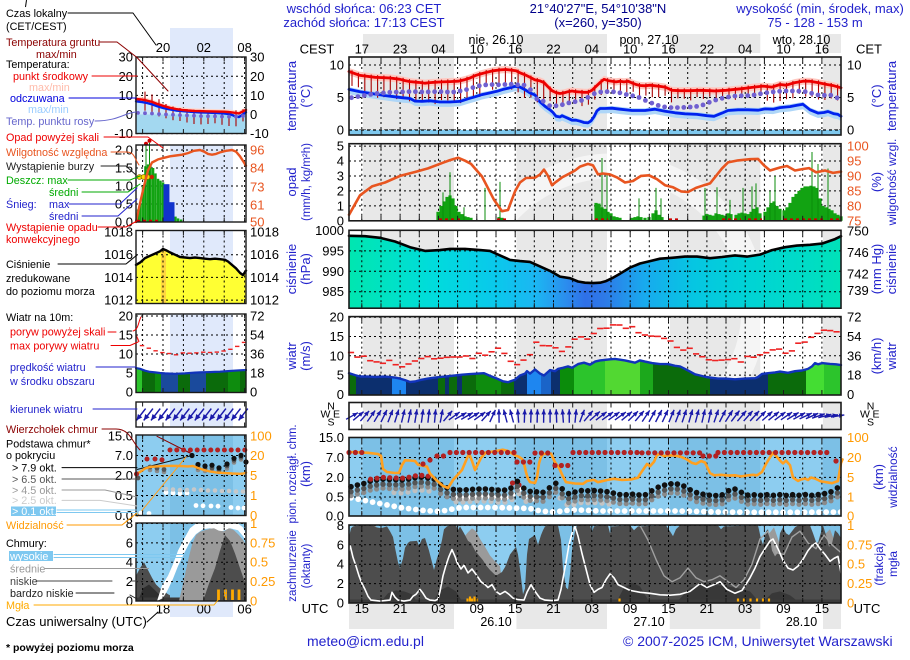 This screenshot has height=660, width=910. I want to click on svg-text: Deszcz: max, so click(37, 181).